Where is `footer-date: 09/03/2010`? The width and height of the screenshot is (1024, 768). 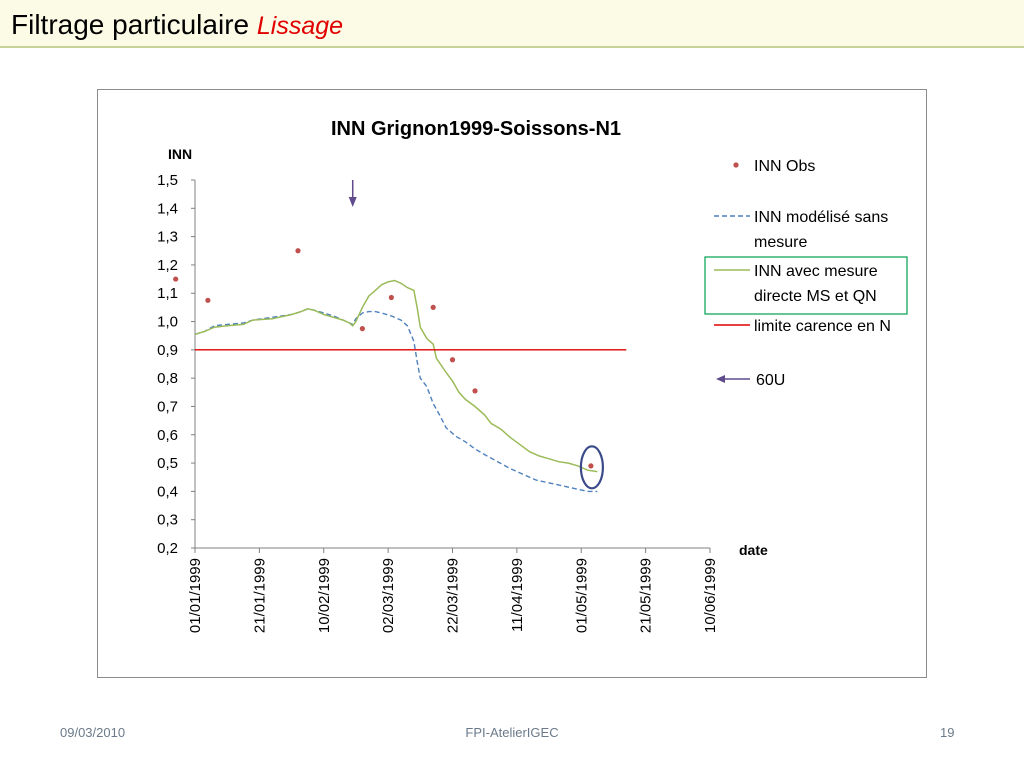 footer-date: 09/03/2010 is located at coordinates (93, 732).